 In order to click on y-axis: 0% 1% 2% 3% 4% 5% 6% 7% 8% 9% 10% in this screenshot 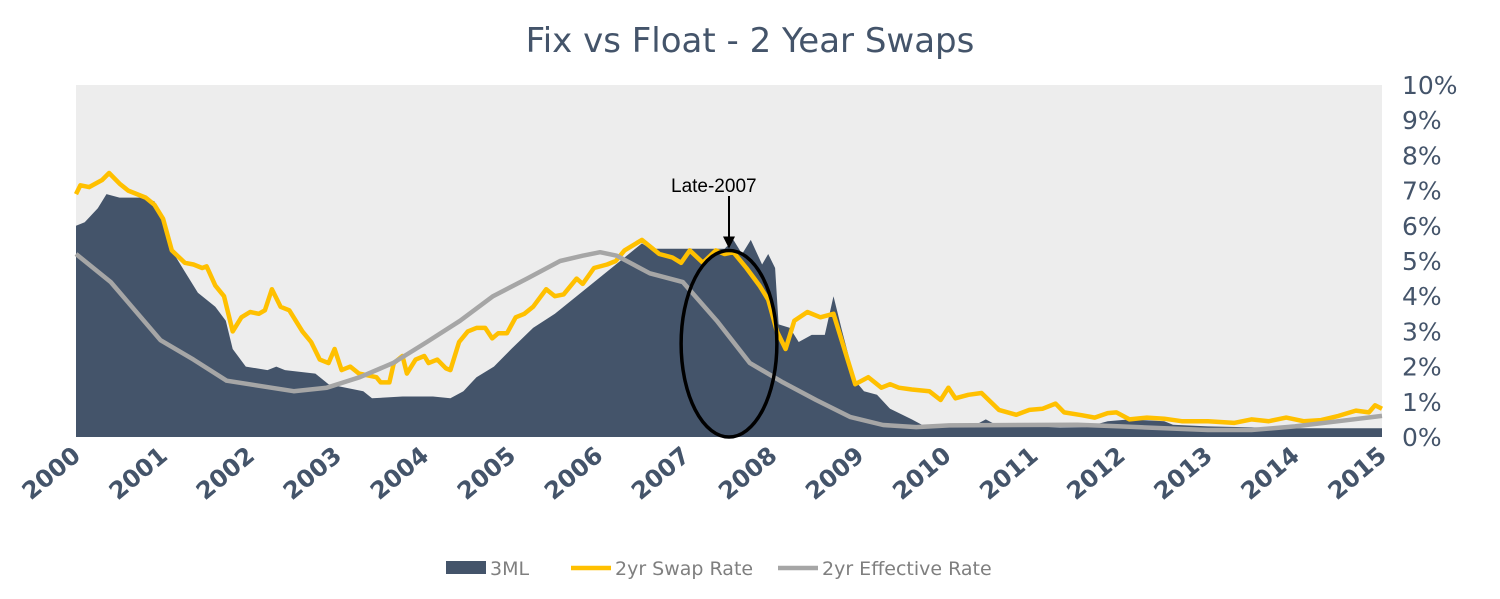, I will do `click(1430, 261)`.